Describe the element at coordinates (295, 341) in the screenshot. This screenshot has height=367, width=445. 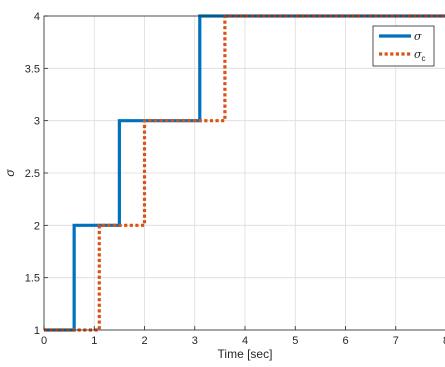
I see `x-tick-label: 5` at that location.